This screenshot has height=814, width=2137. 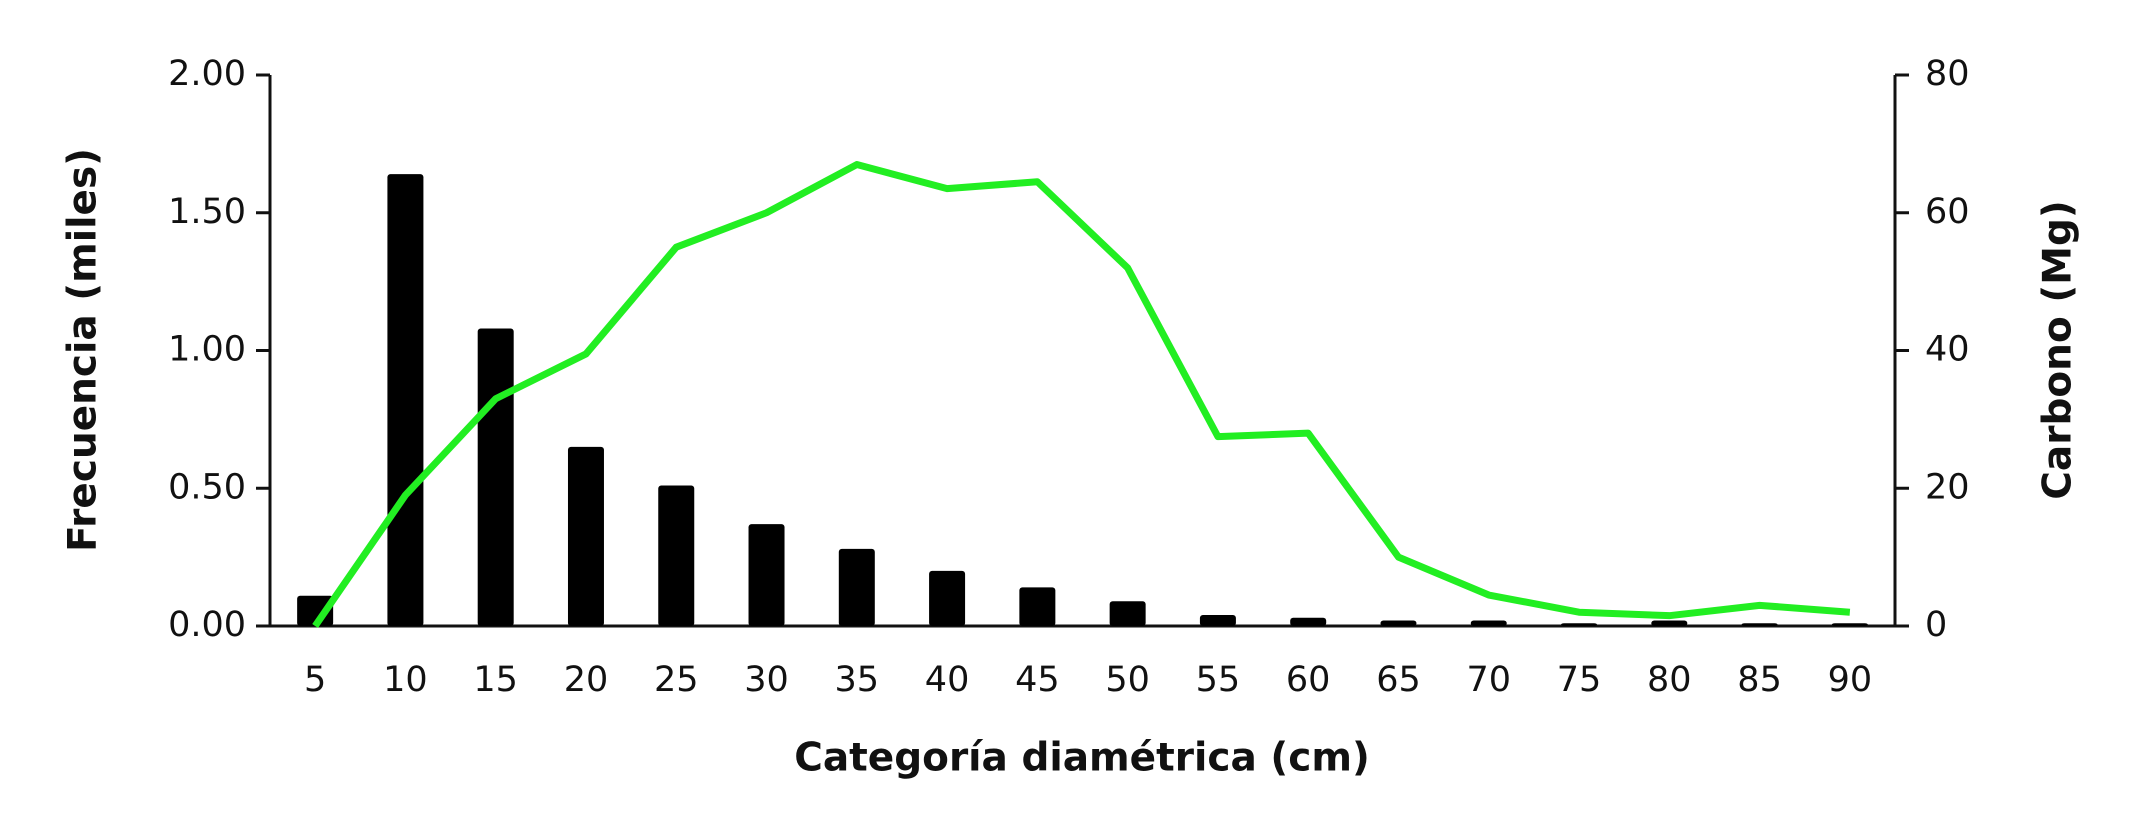 What do you see at coordinates (207, 487) in the screenshot?
I see `y-tick-label: 0.50` at bounding box center [207, 487].